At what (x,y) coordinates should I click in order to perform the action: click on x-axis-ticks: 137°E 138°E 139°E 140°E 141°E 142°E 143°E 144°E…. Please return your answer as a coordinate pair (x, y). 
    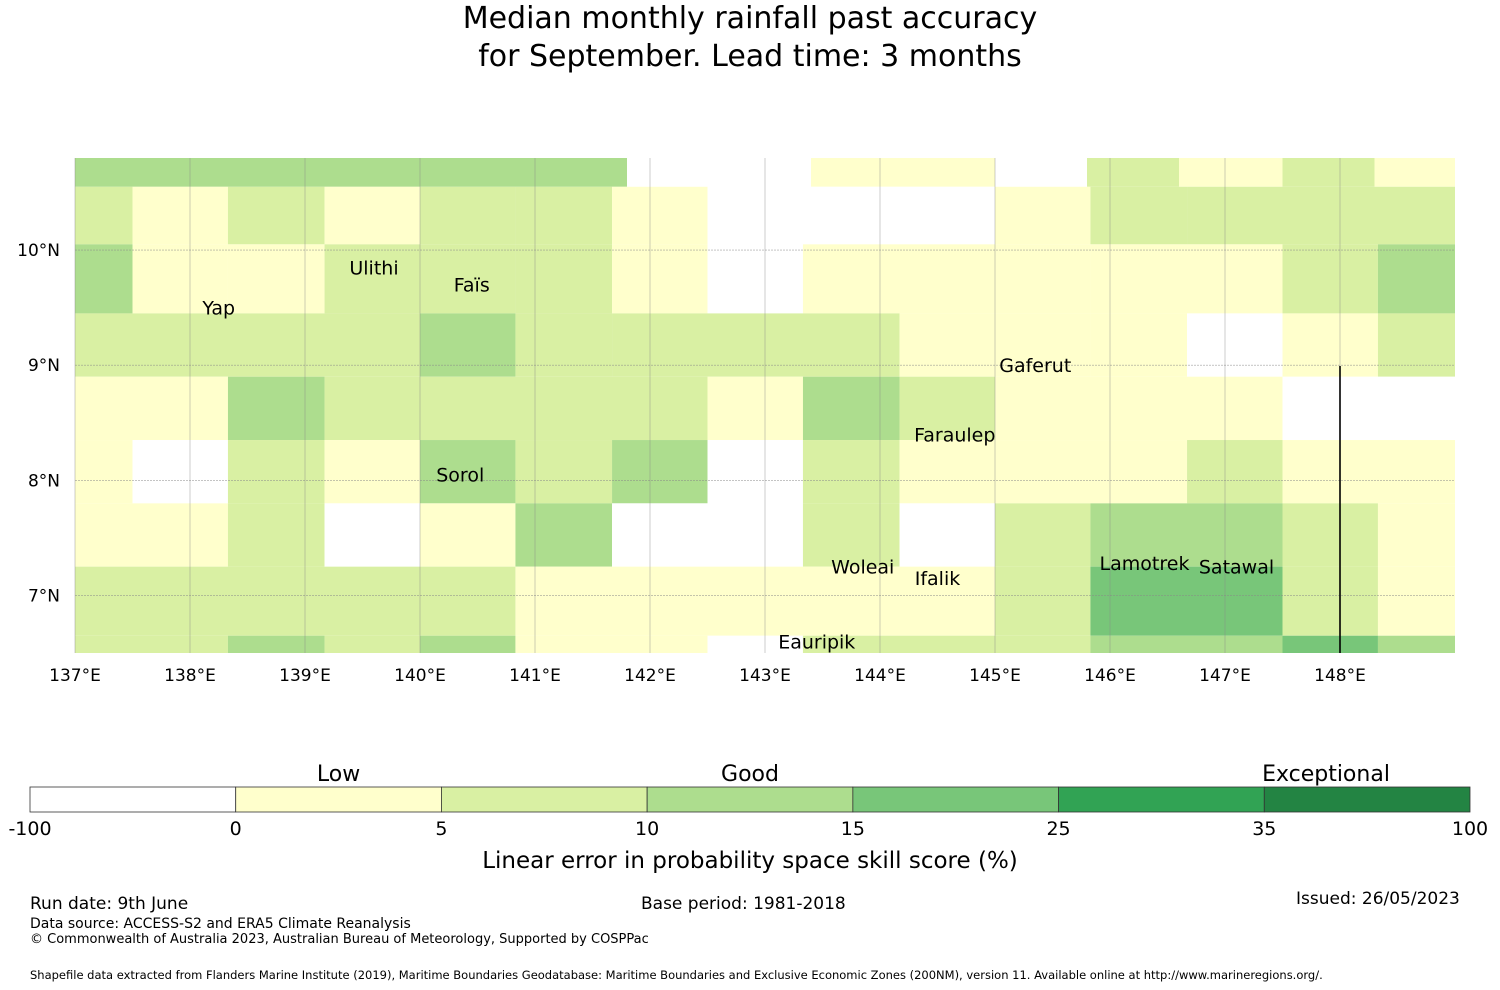
    Looking at the image, I should click on (707, 676).